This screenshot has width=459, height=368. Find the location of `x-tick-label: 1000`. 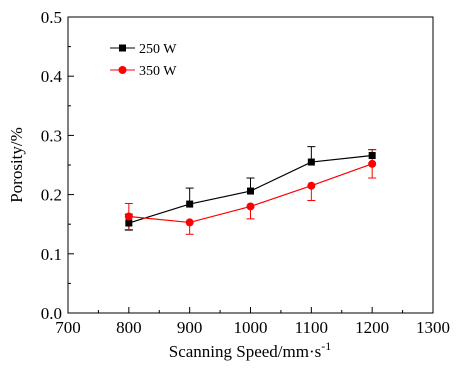

x-tick-label: 1000 is located at coordinates (251, 327).